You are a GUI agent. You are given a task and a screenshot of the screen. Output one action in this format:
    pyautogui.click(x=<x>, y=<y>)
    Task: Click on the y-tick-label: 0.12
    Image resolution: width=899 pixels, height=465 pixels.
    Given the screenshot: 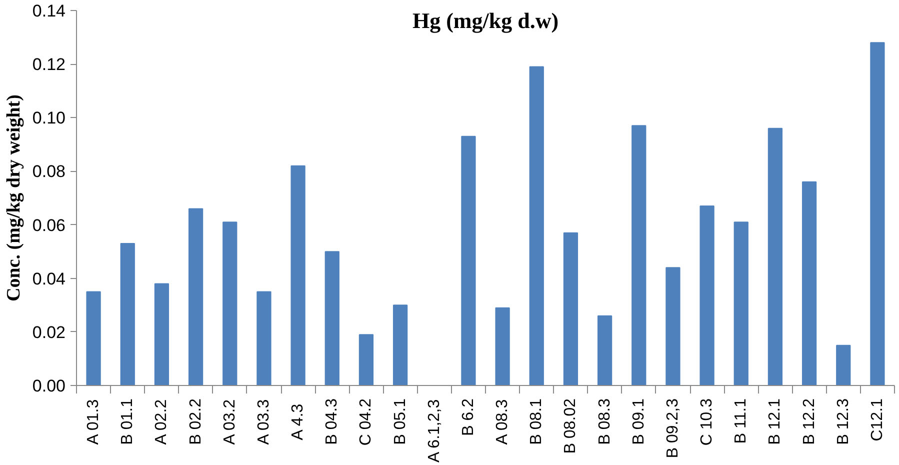 What is the action you would take?
    pyautogui.click(x=49, y=64)
    